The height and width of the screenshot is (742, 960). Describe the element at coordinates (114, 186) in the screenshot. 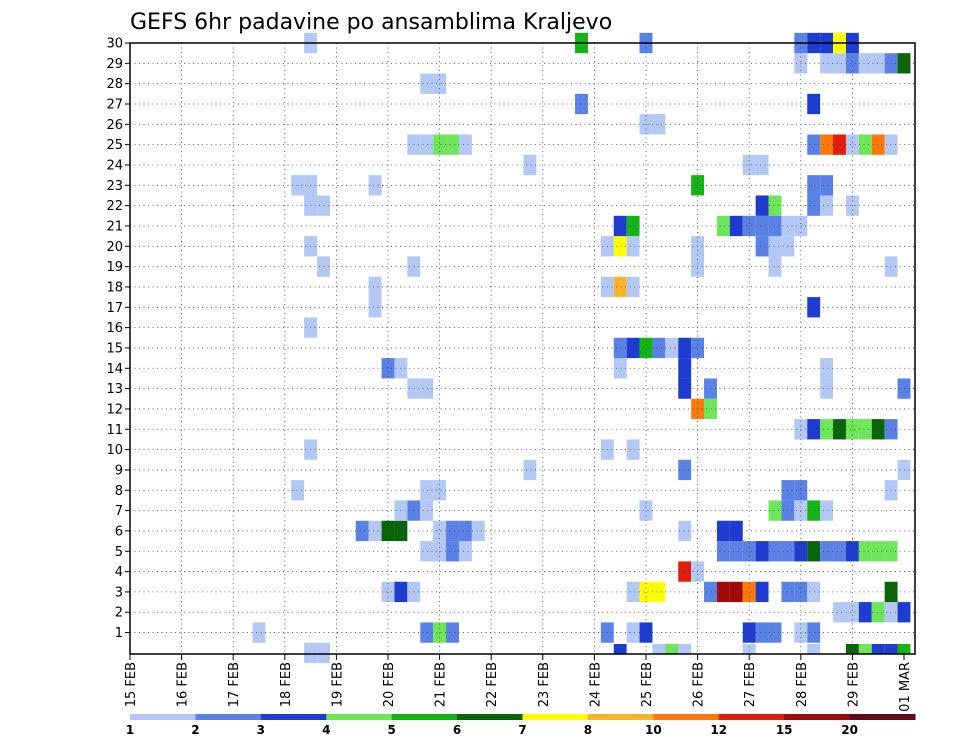

I see `y-tick-label: 23` at that location.